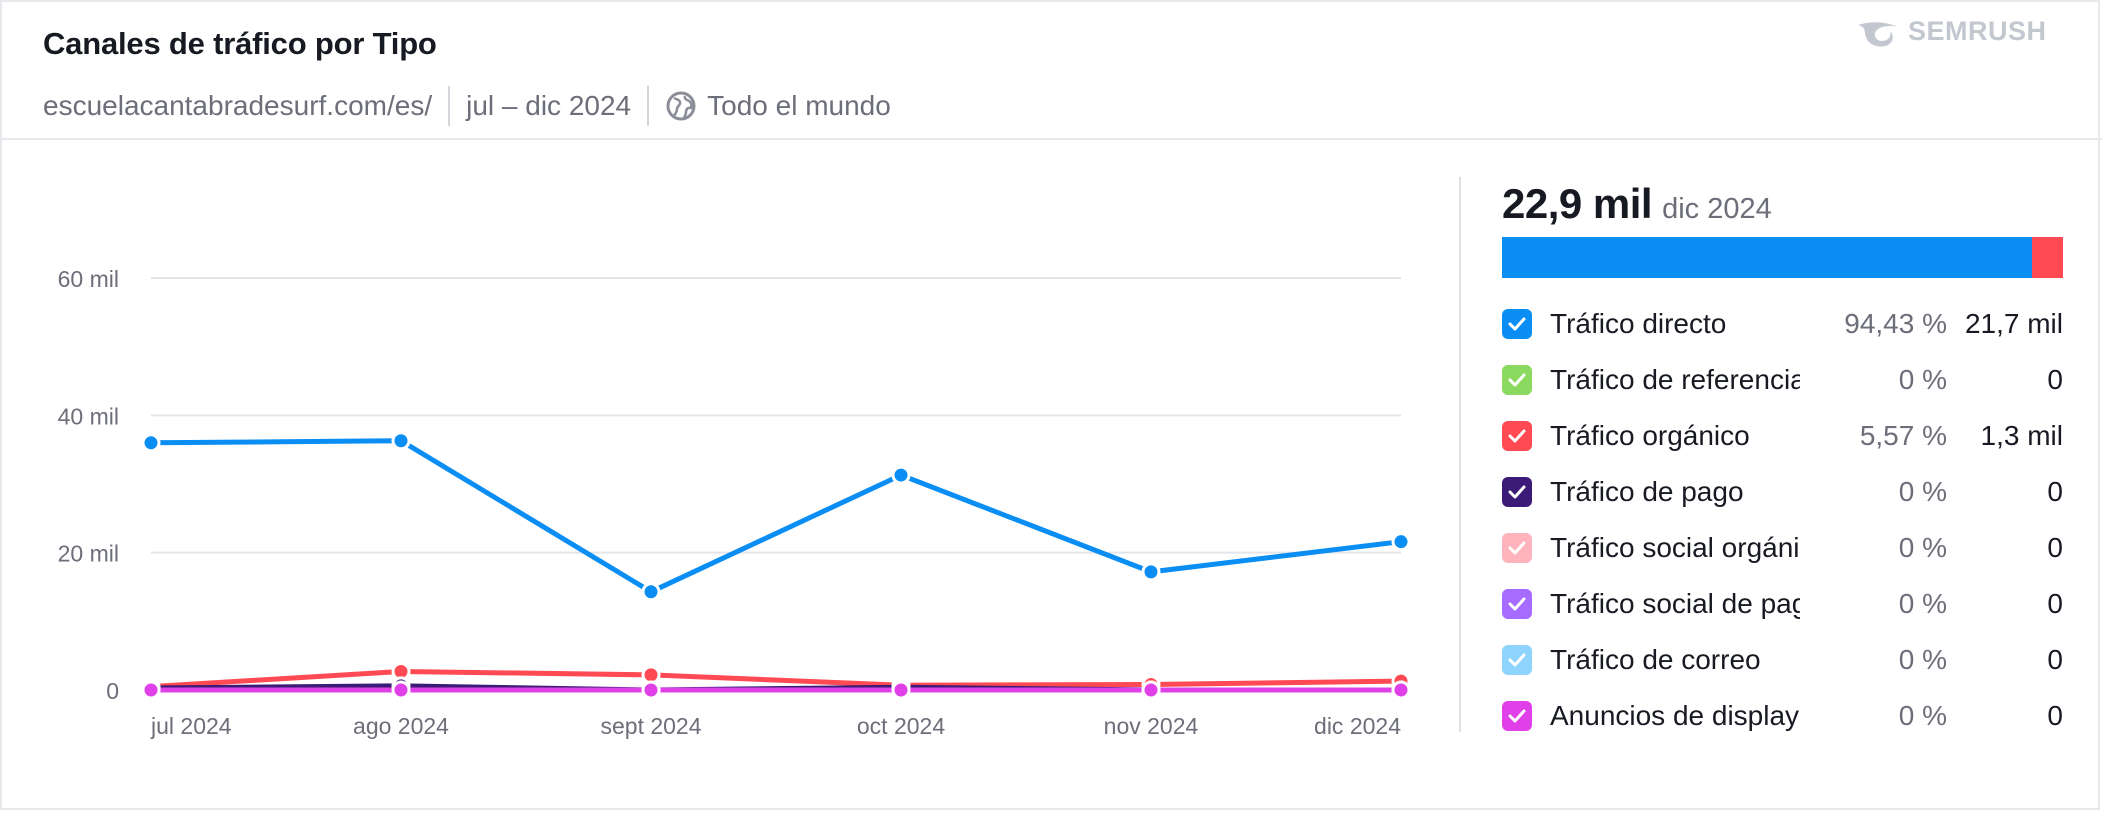  I want to click on globe-icon, so click(681, 106).